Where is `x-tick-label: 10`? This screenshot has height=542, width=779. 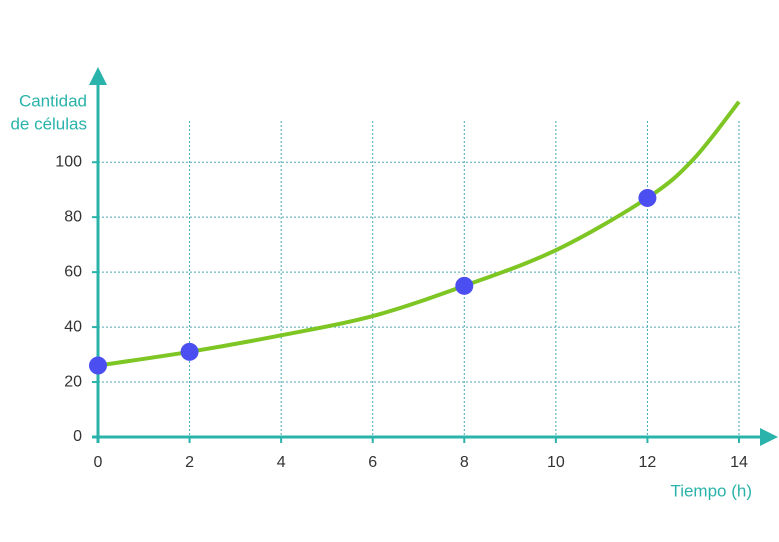
x-tick-label: 10 is located at coordinates (556, 462).